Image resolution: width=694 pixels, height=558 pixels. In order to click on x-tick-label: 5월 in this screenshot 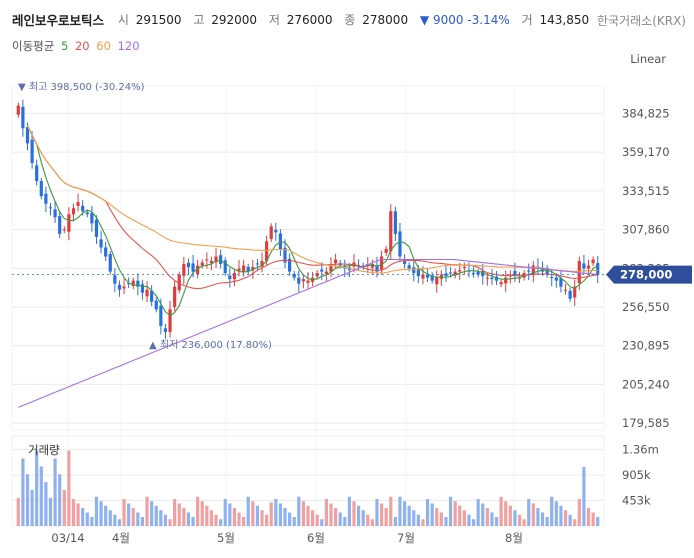, I will do `click(226, 538)`.